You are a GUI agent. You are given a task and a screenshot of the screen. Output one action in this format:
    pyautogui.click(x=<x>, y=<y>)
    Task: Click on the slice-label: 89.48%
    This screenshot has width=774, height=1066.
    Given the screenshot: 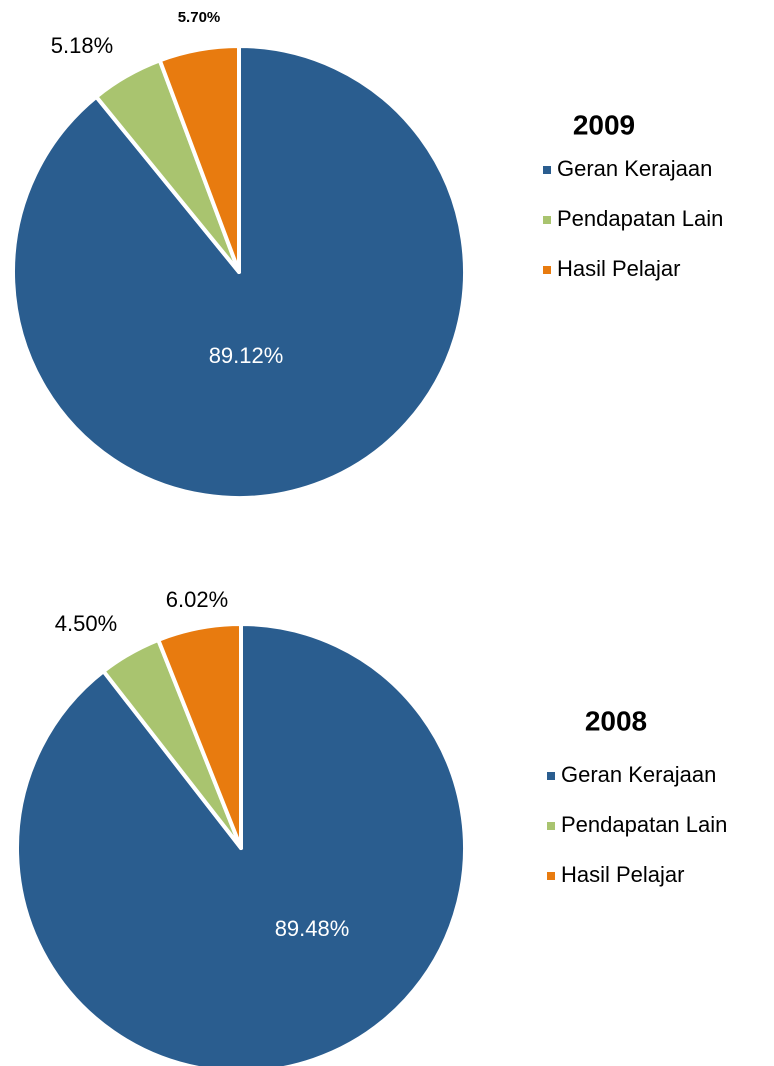 What is the action you would take?
    pyautogui.click(x=312, y=928)
    